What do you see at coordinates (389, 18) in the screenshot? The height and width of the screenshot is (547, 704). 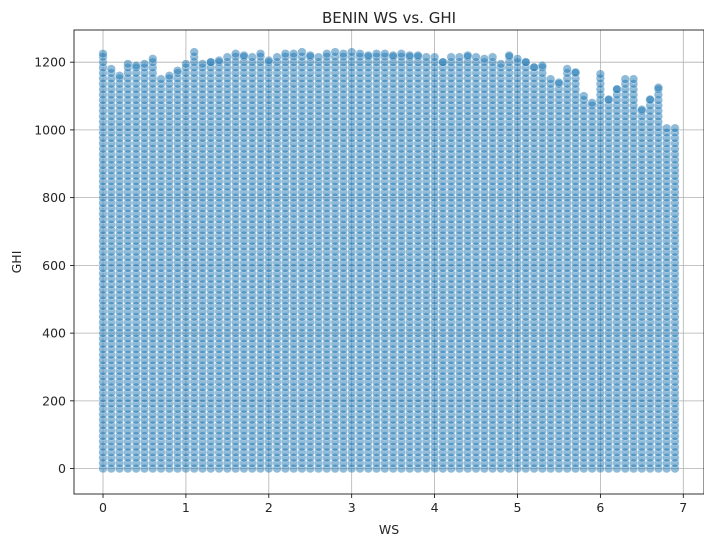 I see `chart-title: BENIN WS vs. GHI` at bounding box center [389, 18].